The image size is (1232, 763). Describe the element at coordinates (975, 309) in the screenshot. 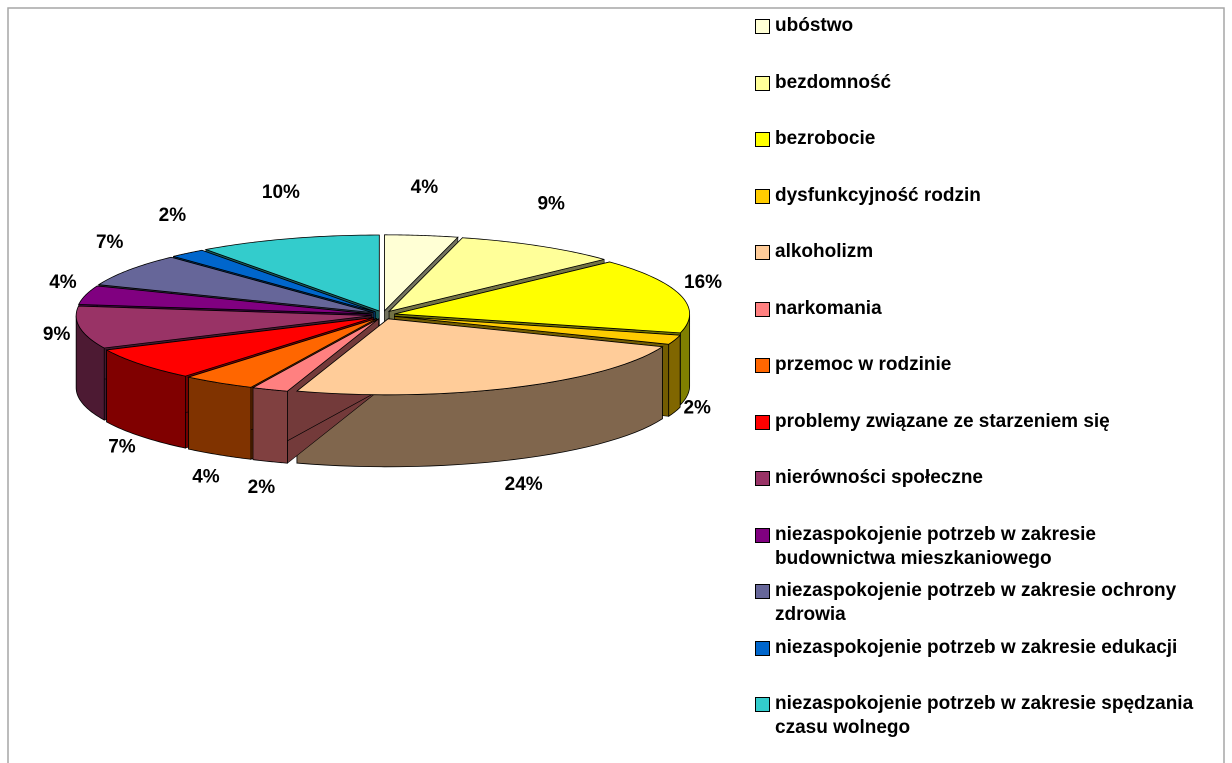

I see `legend-entry: narkomania` at that location.